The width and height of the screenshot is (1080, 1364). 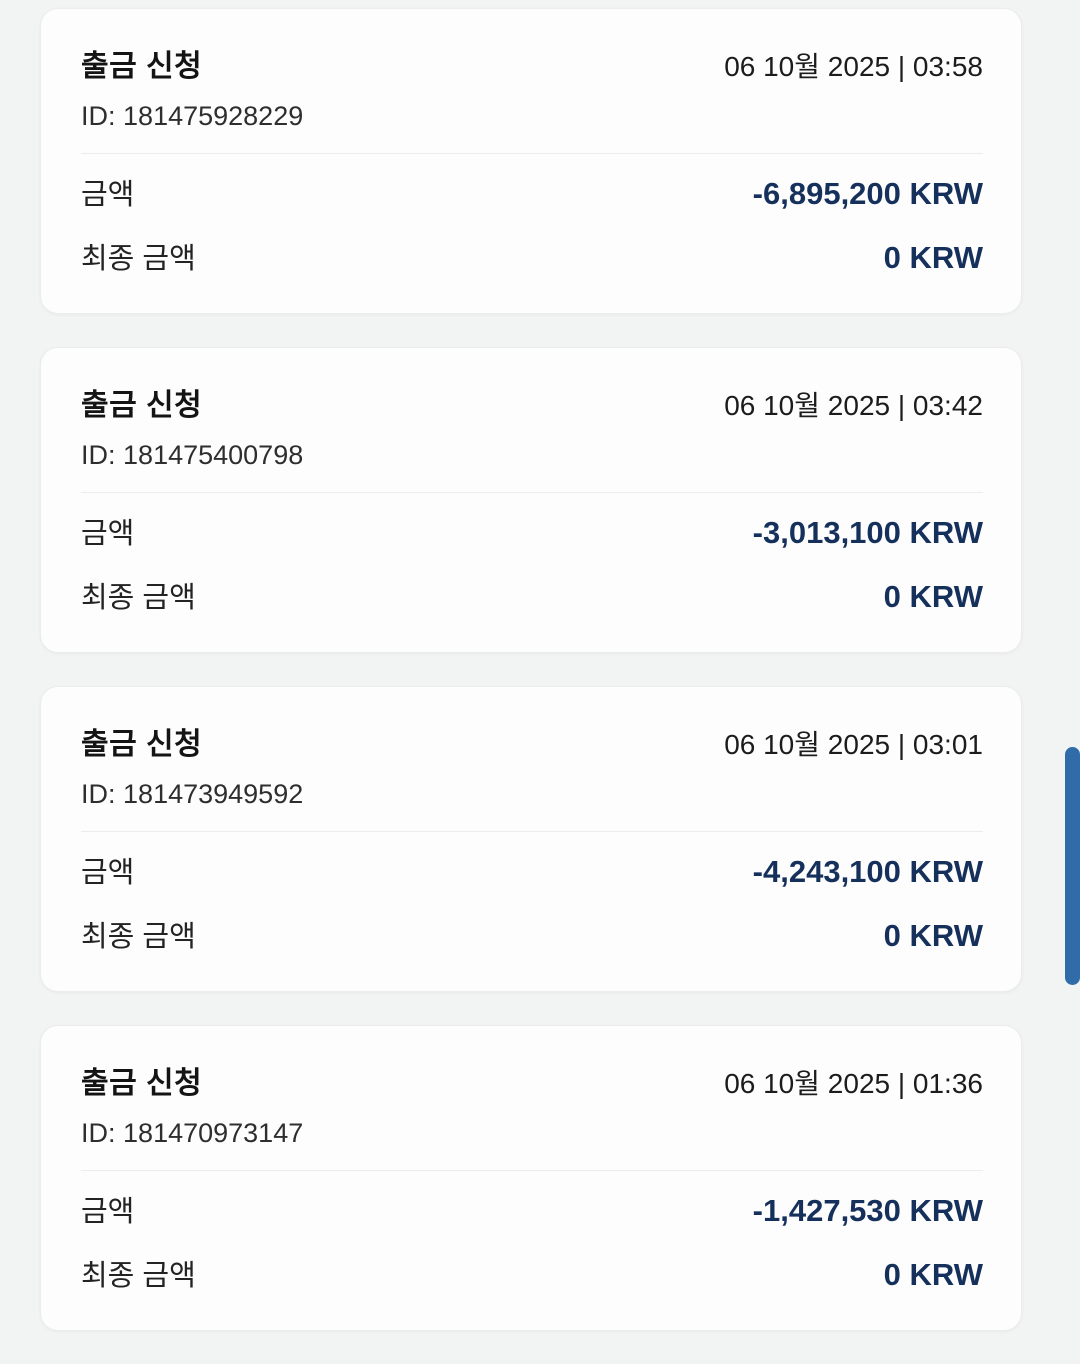 I want to click on transaction-id: ID: 181475928229, so click(x=532, y=116).